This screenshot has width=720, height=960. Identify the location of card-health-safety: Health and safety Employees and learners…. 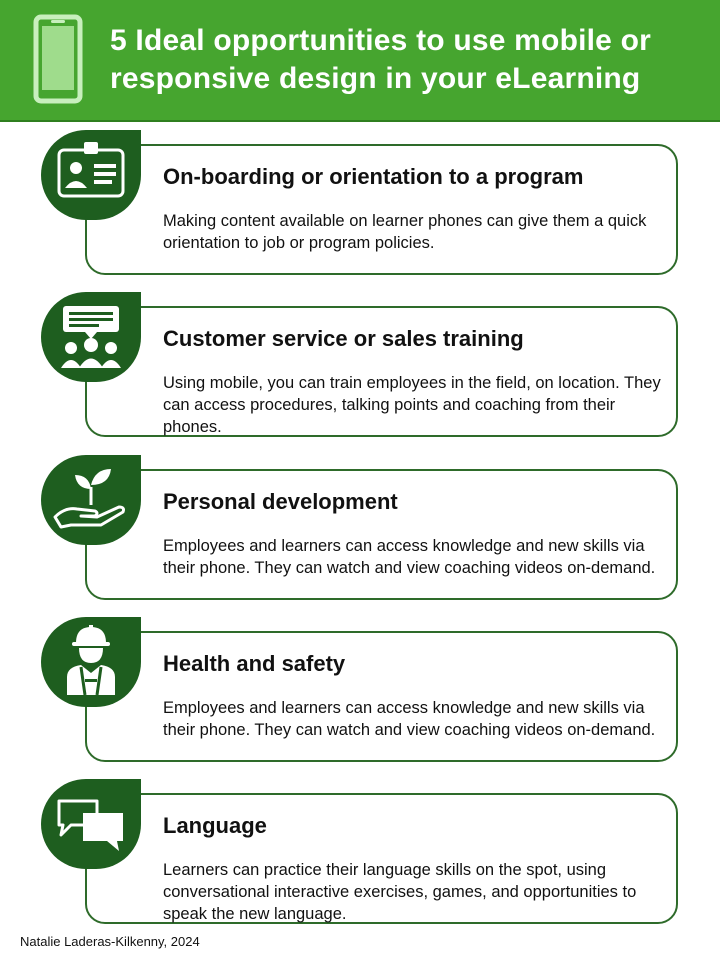
(381, 696).